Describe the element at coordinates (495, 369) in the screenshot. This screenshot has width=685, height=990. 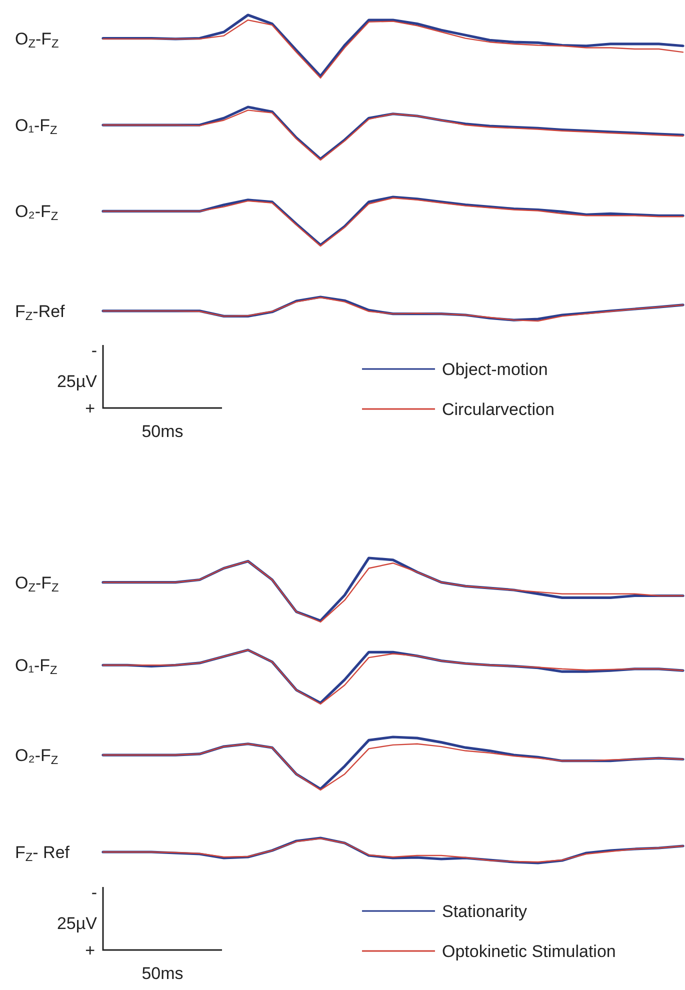
I see `legend-label: Object-motion` at that location.